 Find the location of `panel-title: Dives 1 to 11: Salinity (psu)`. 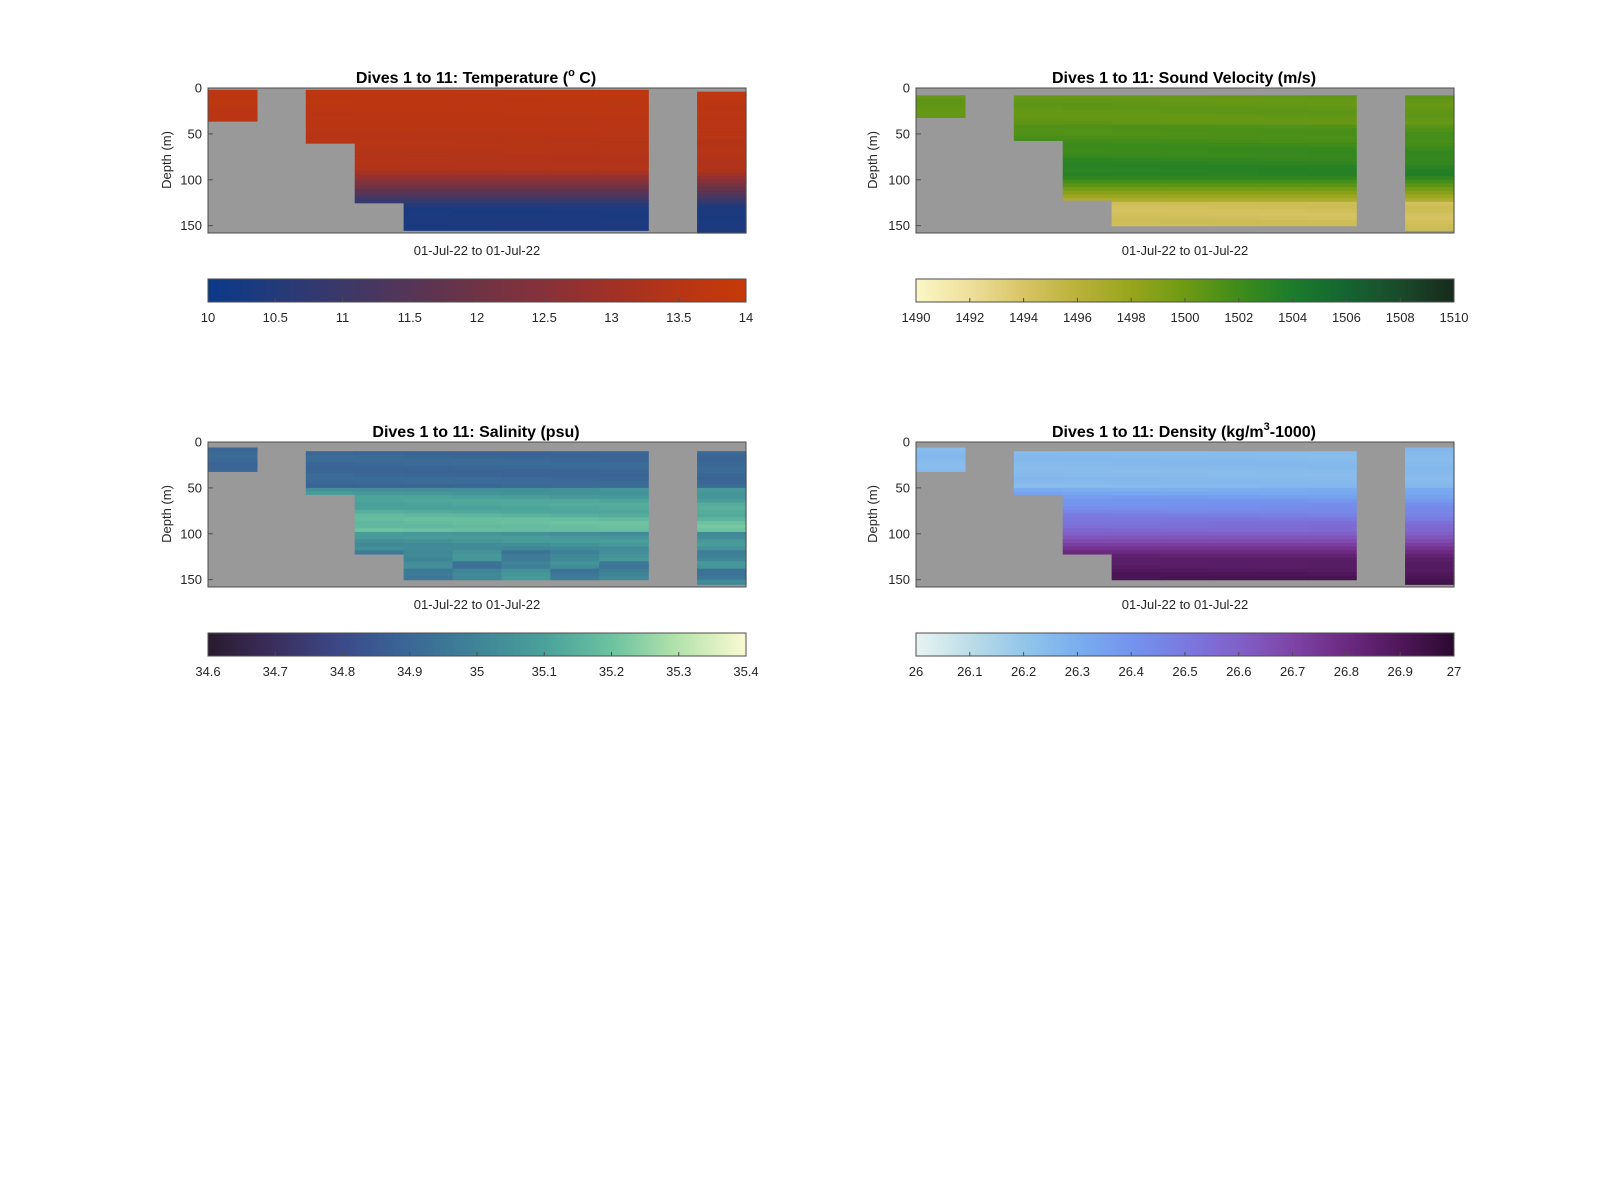

panel-title: Dives 1 to 11: Salinity (psu) is located at coordinates (475, 432).